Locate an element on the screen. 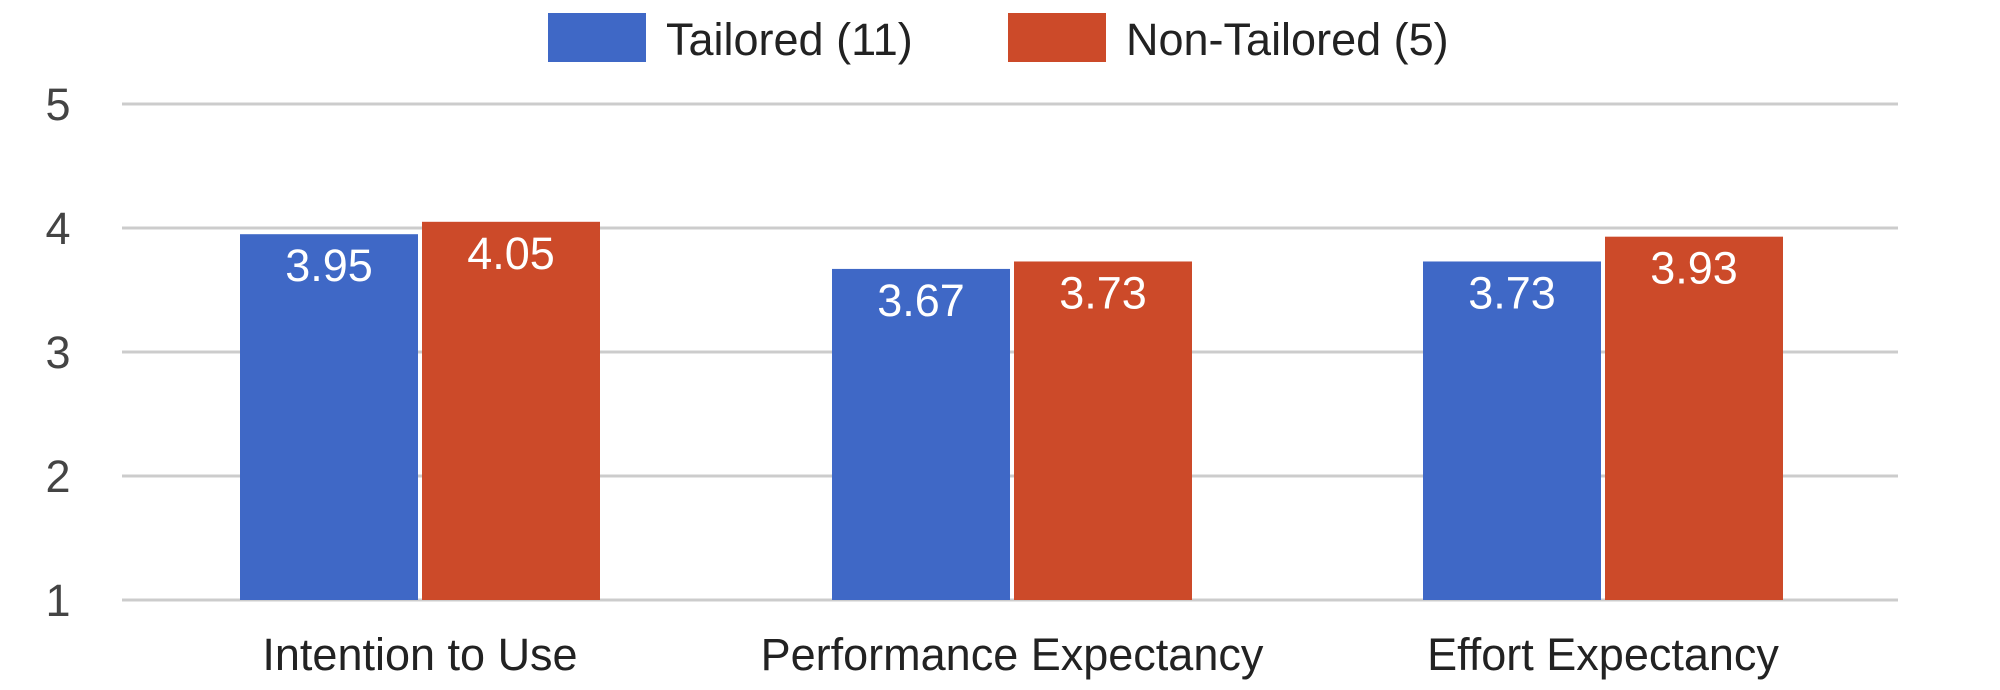  category-label-0: Intention to Use is located at coordinates (419, 654).